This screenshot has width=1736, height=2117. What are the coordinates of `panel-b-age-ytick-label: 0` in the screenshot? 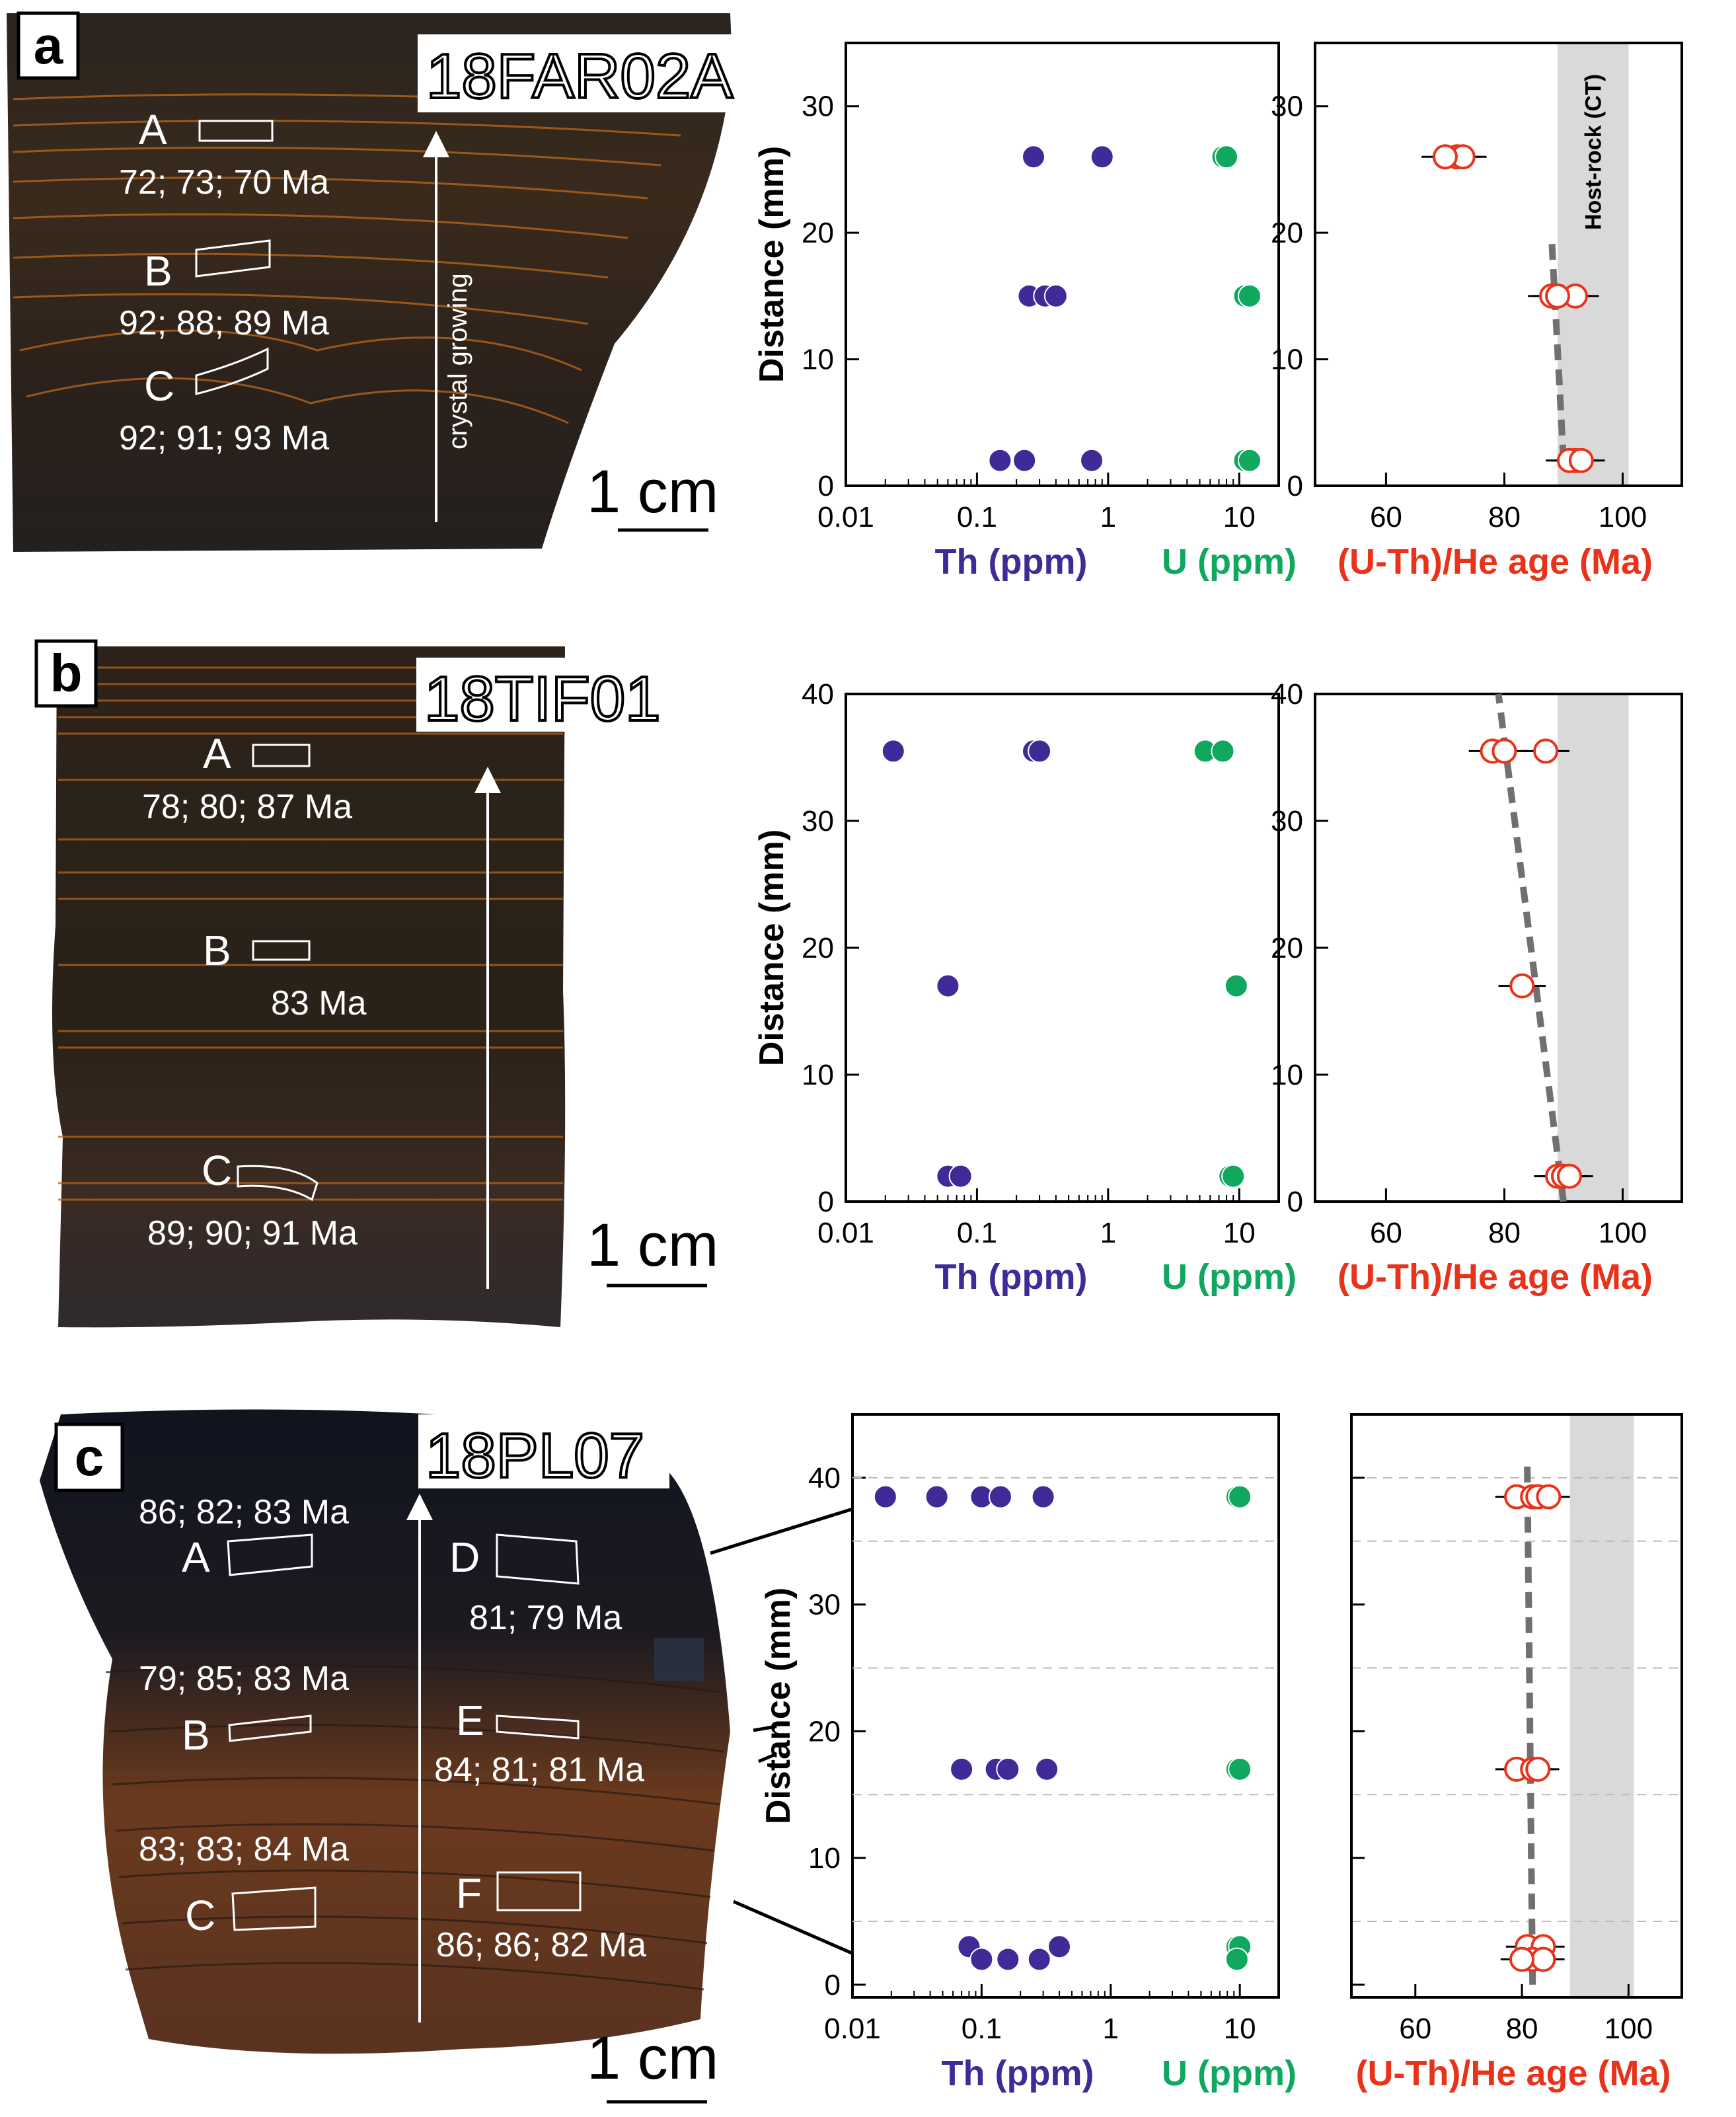 It's located at (1295, 1202).